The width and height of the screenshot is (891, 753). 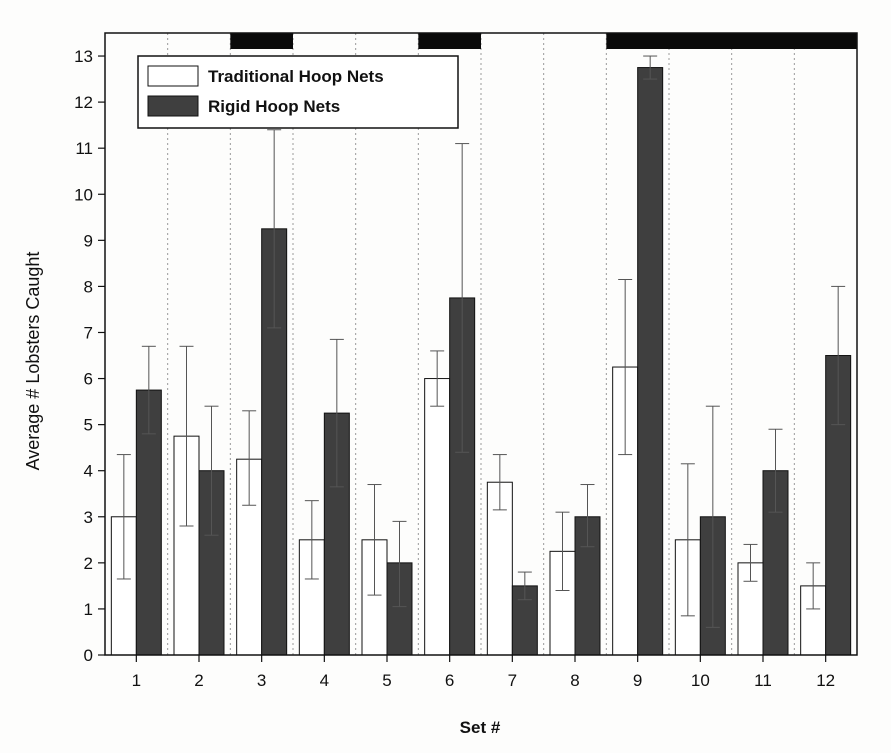 I want to click on y-tick-label: 12, so click(x=83, y=102).